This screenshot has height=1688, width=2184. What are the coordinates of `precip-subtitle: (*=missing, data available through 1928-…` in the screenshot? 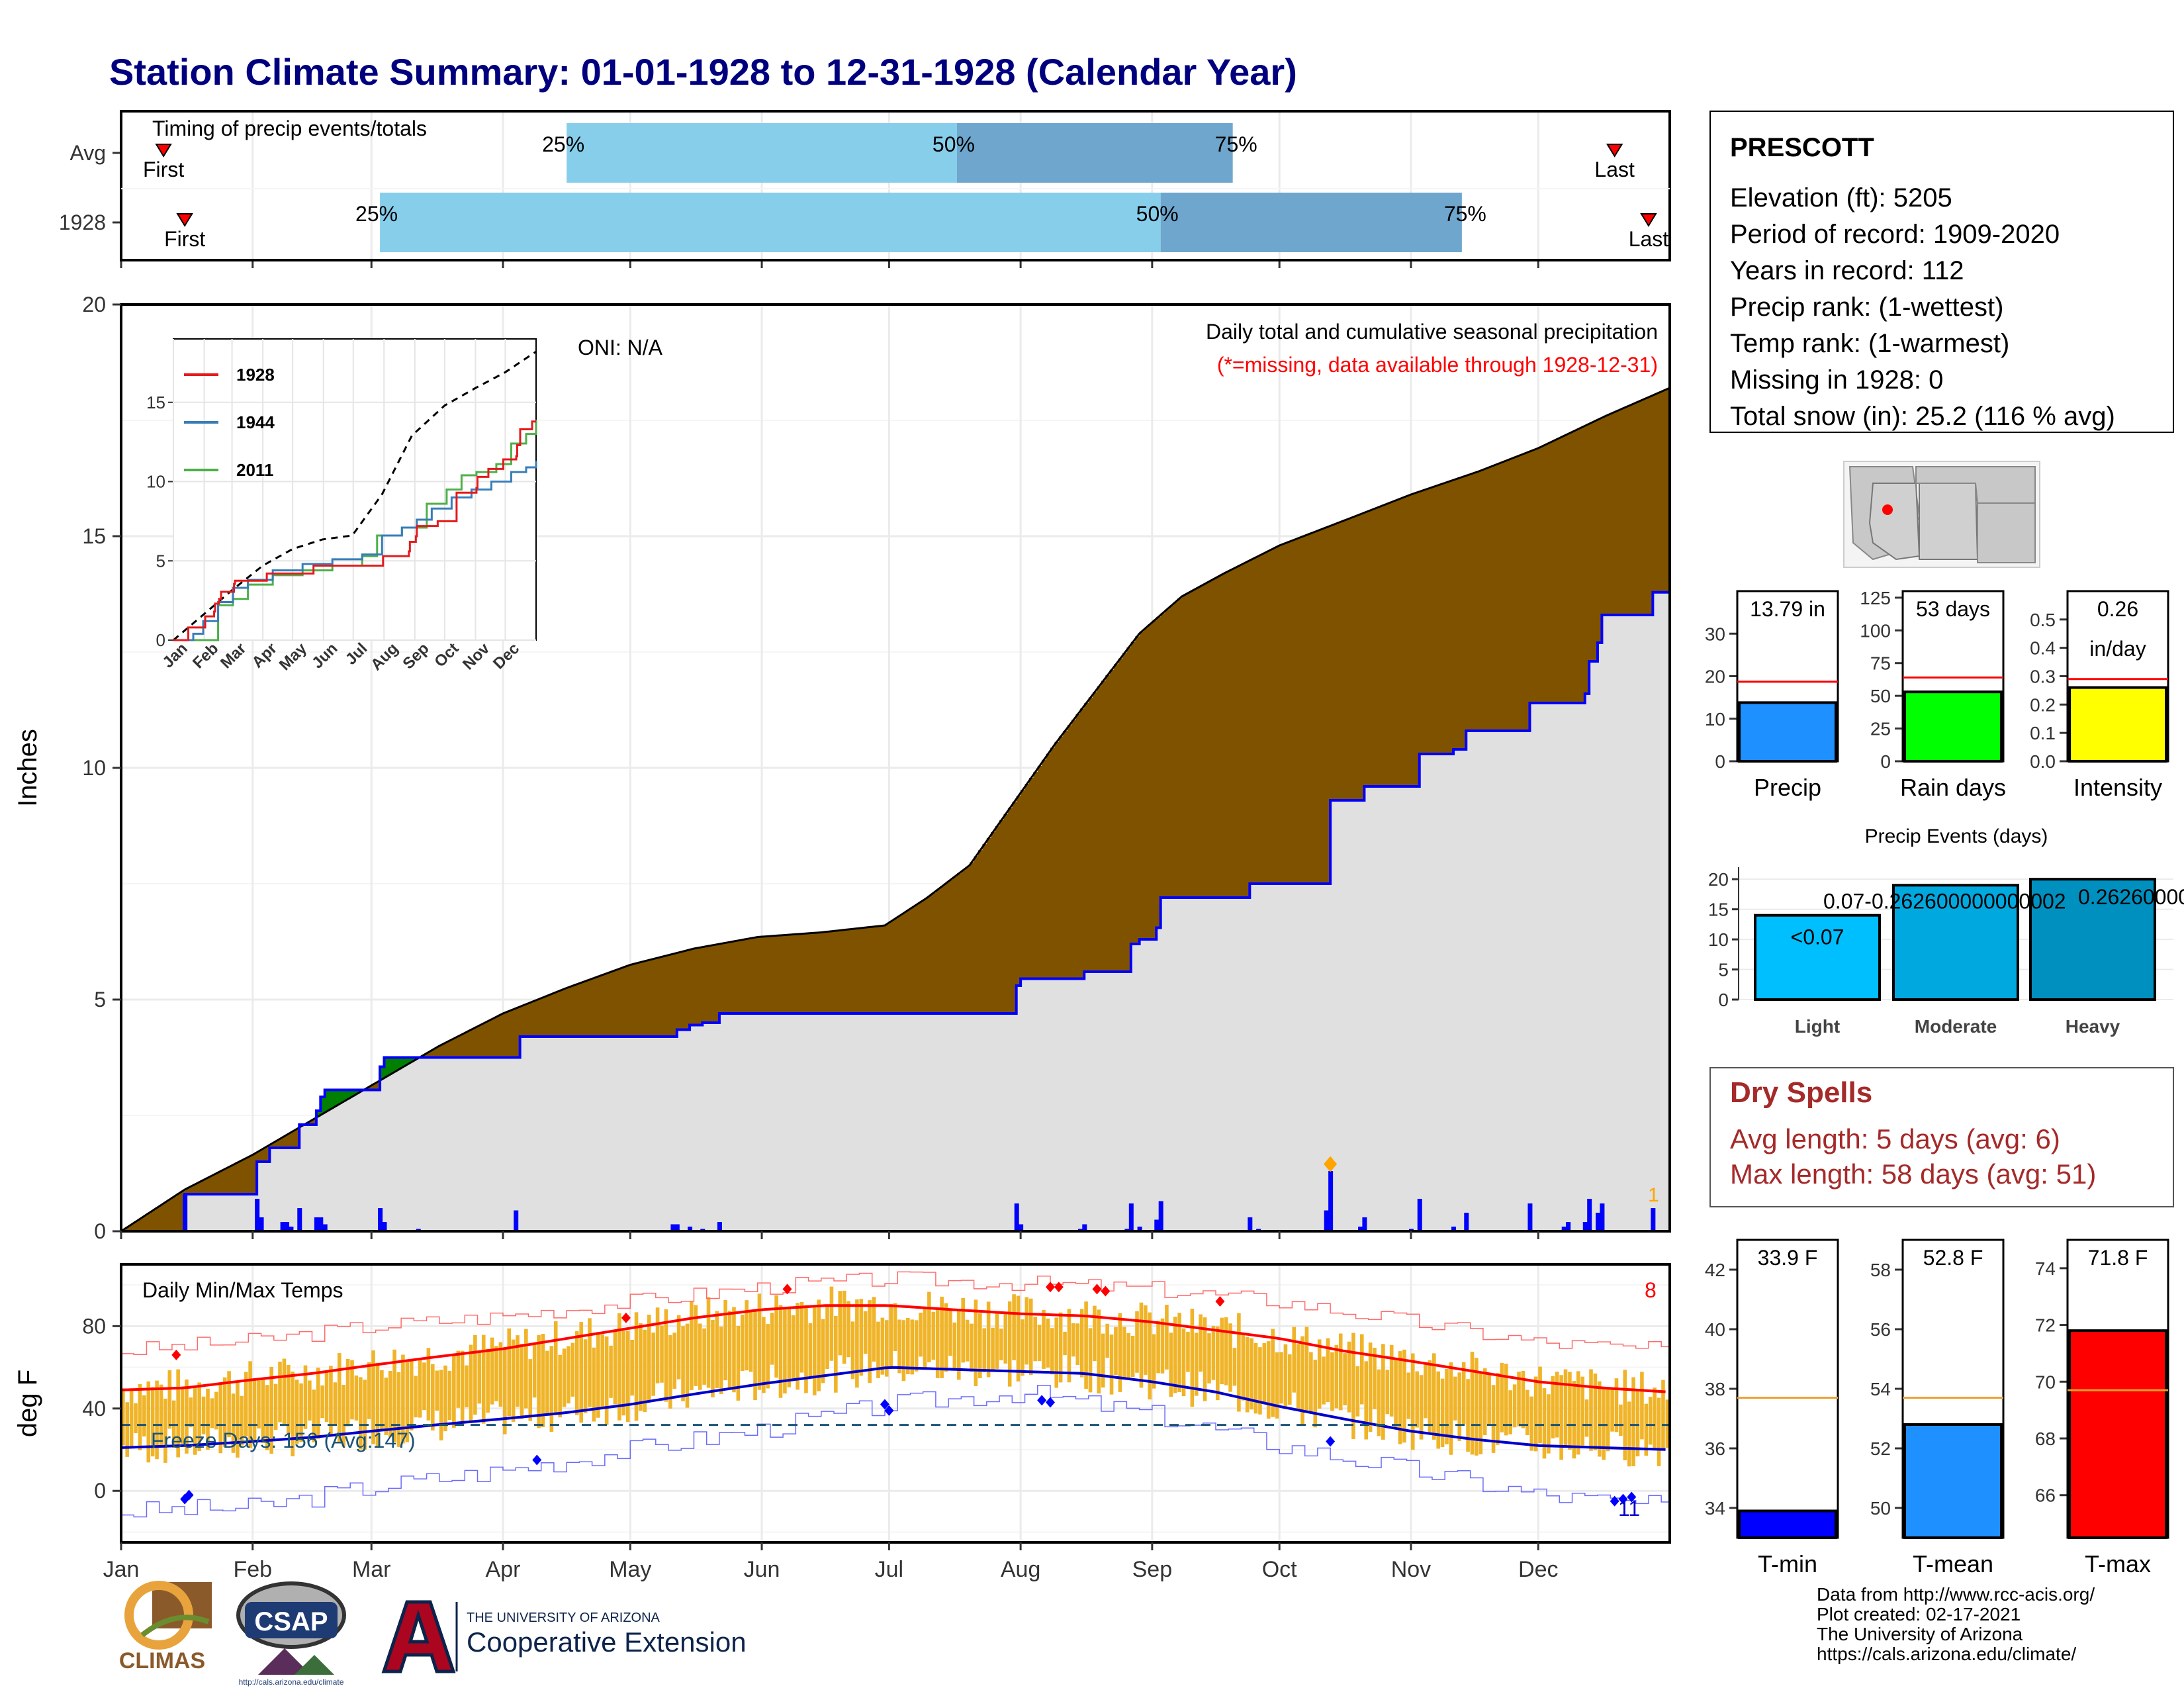 It's located at (1437, 365).